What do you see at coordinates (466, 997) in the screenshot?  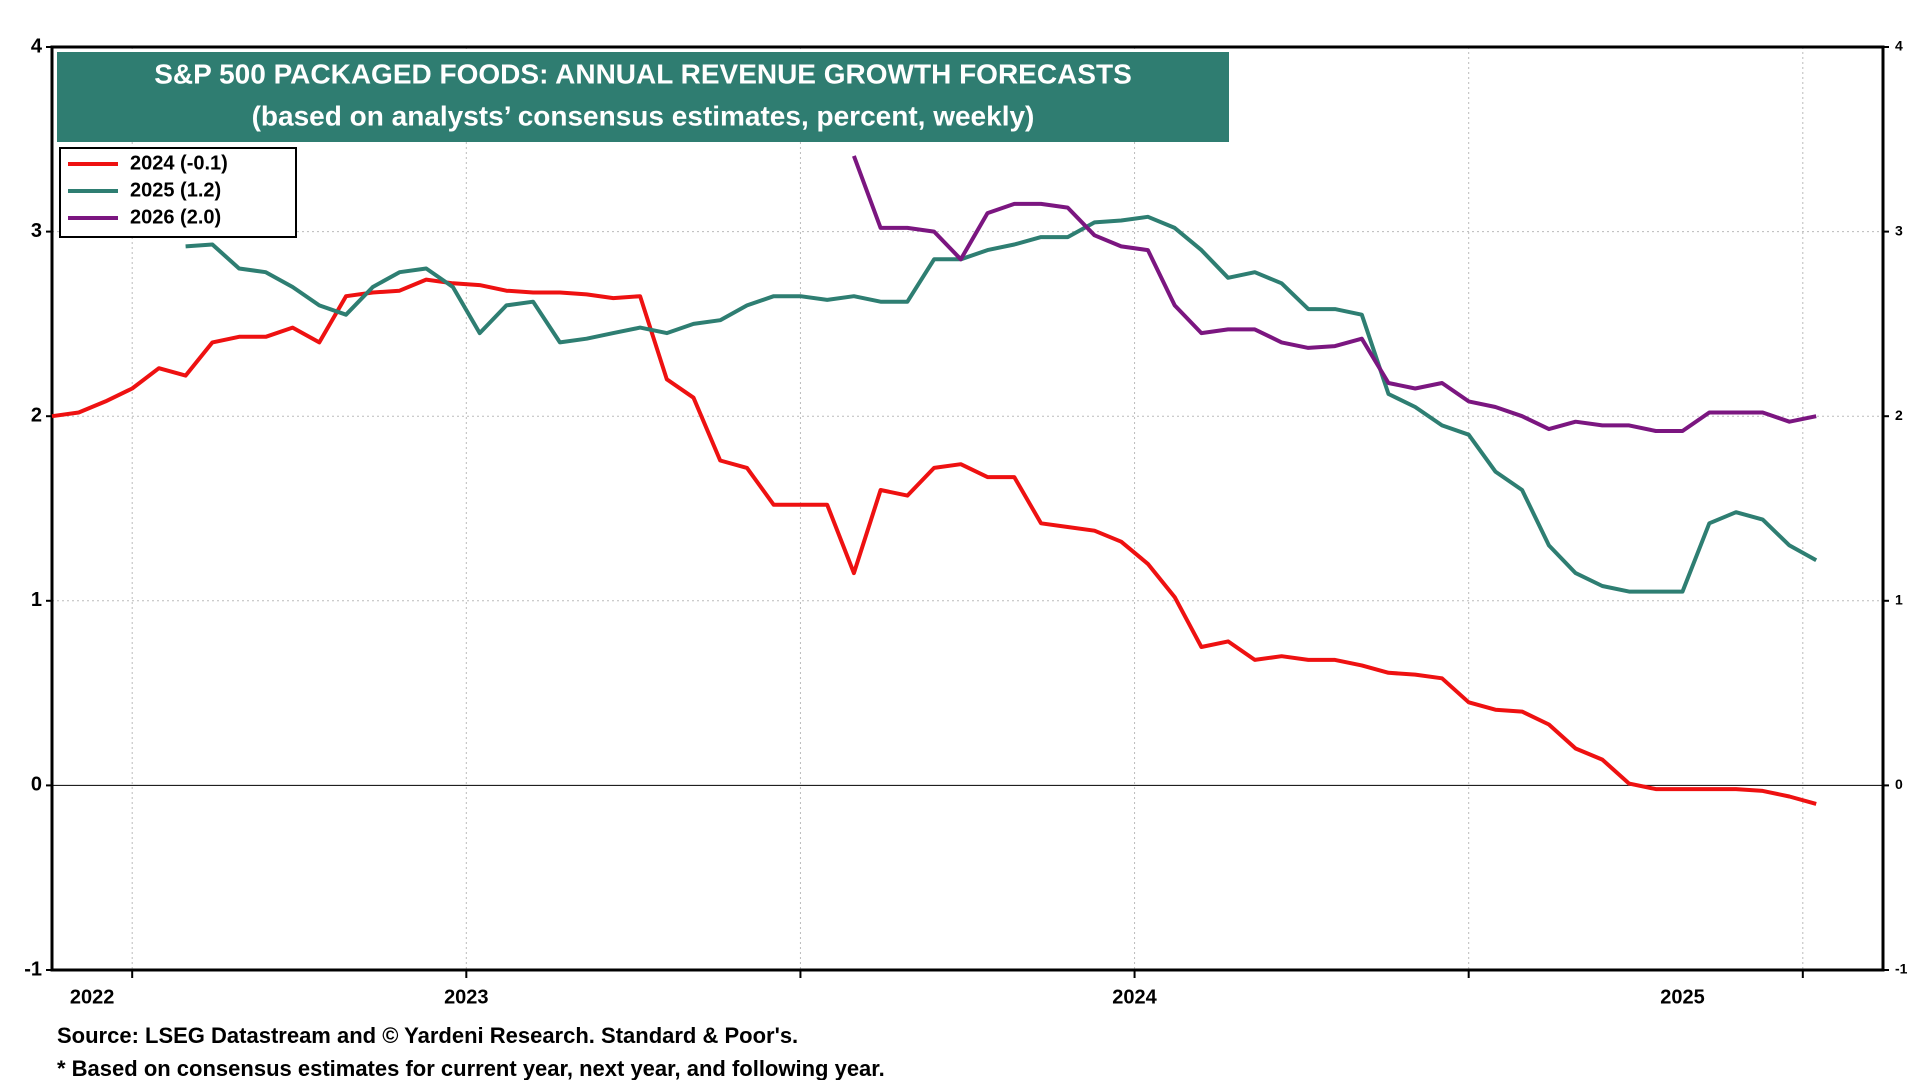 I see `x-tick-label: 2023` at bounding box center [466, 997].